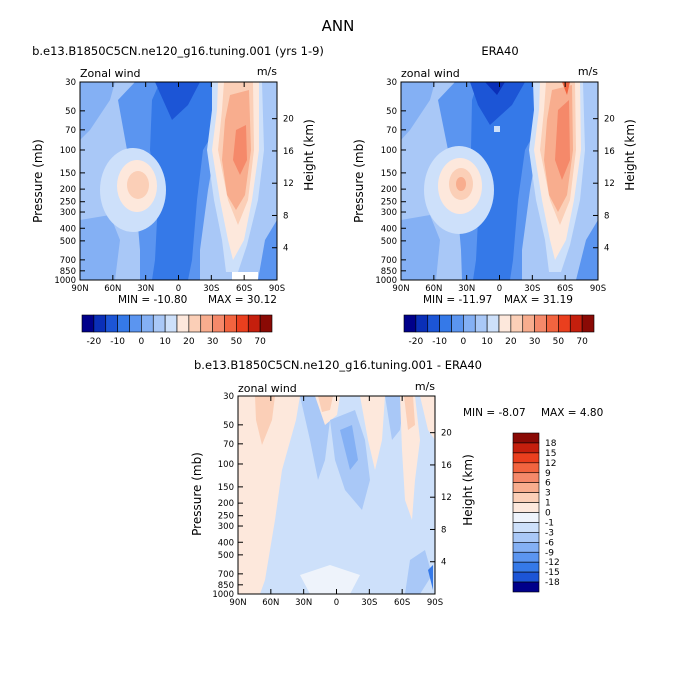  Describe the element at coordinates (446, 466) in the screenshot. I see `height-tick-label: 16` at that location.